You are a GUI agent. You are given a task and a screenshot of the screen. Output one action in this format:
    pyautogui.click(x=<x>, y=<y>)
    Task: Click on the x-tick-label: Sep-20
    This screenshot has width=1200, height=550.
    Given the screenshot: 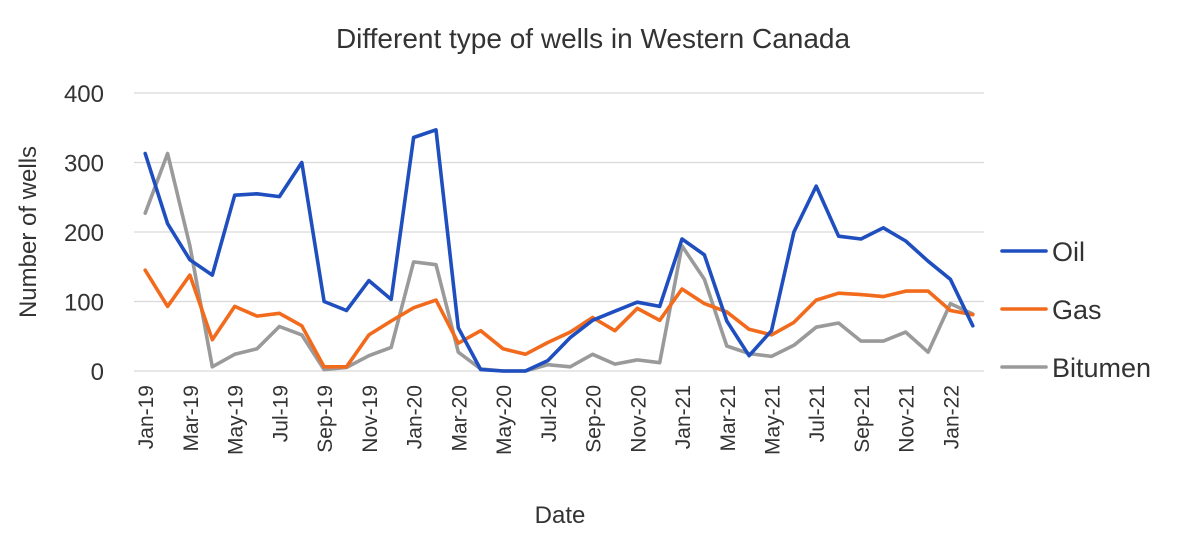 What is the action you would take?
    pyautogui.click(x=594, y=419)
    